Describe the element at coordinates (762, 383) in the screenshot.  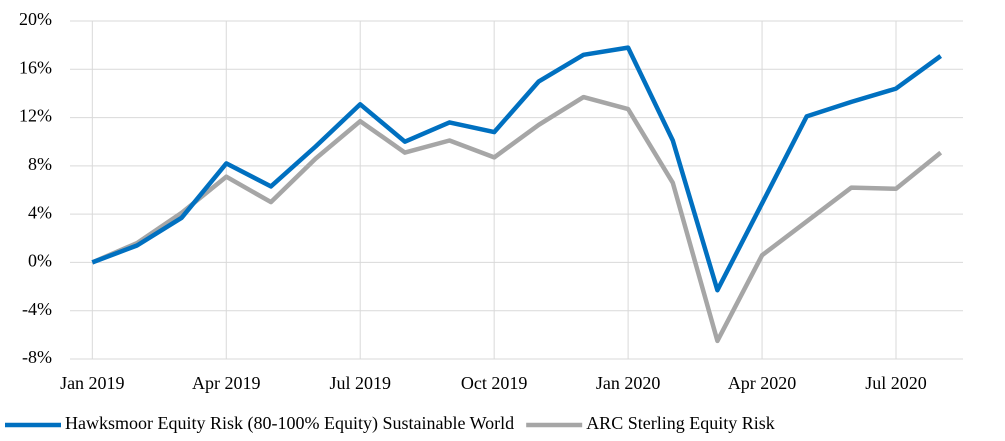
I see `x-tick-label: Apr 2020` at that location.